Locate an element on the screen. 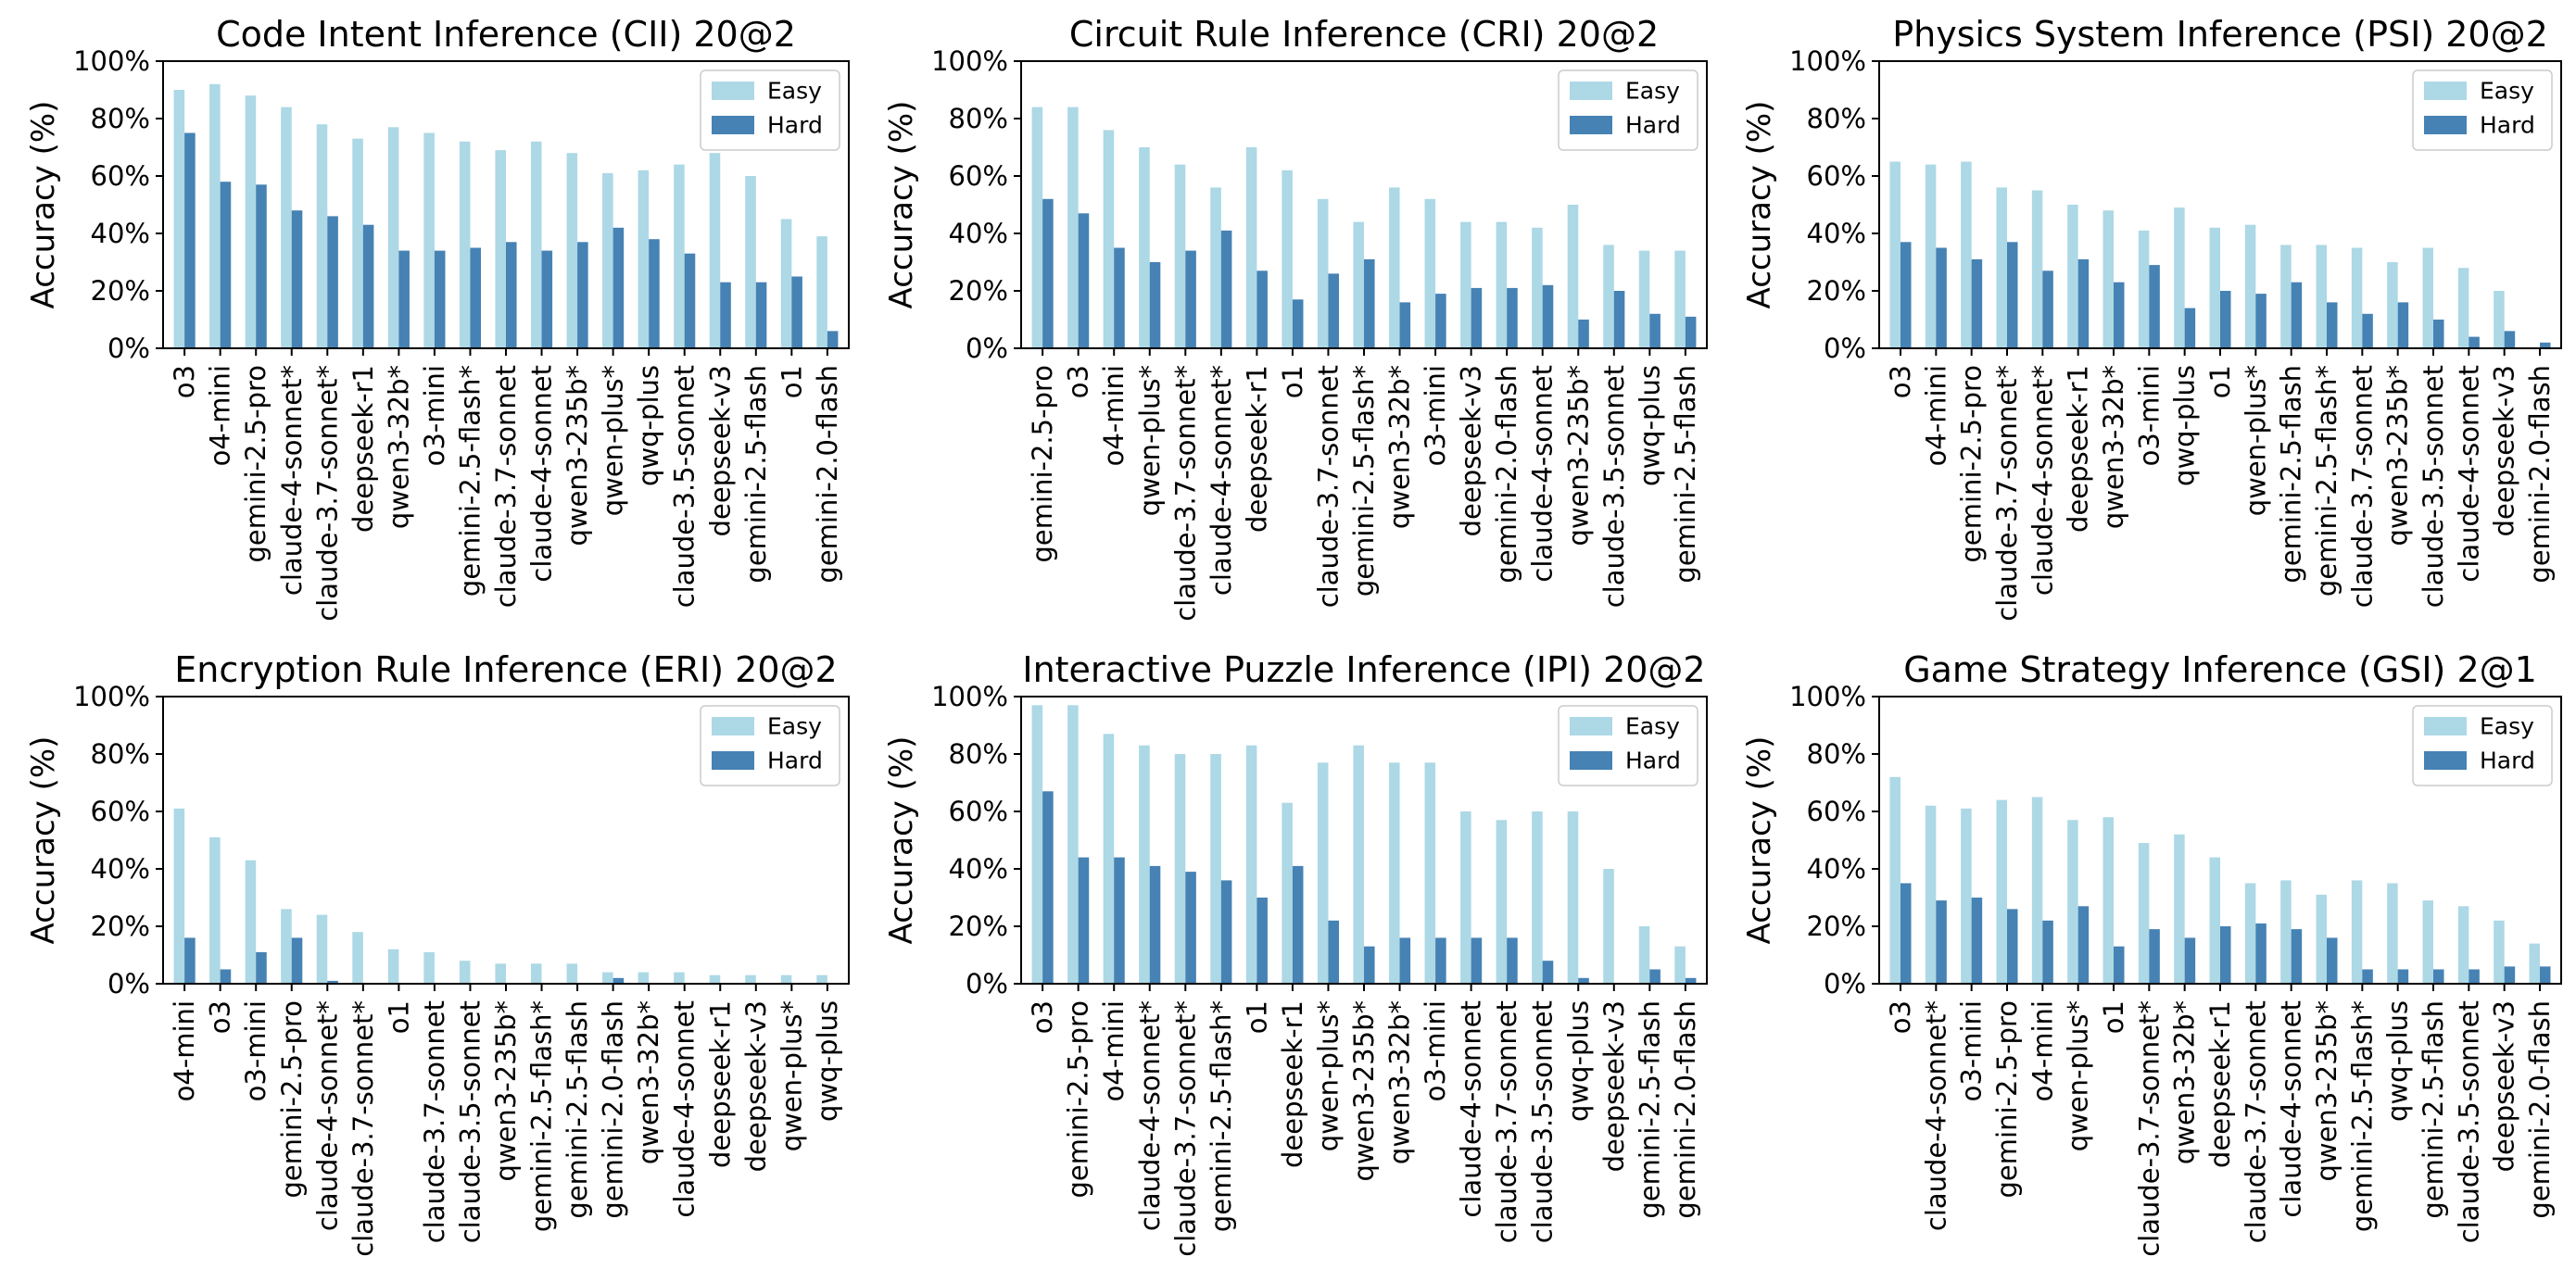 This screenshot has height=1282, width=2576. y-tick-label: 100% is located at coordinates (112, 61).